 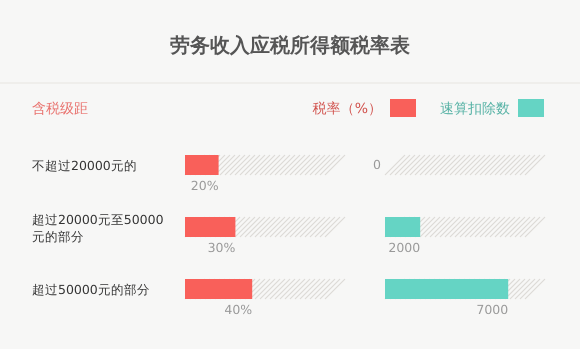 I want to click on y-tick-label: 超过20000元至50000元的部分, so click(x=98, y=228).